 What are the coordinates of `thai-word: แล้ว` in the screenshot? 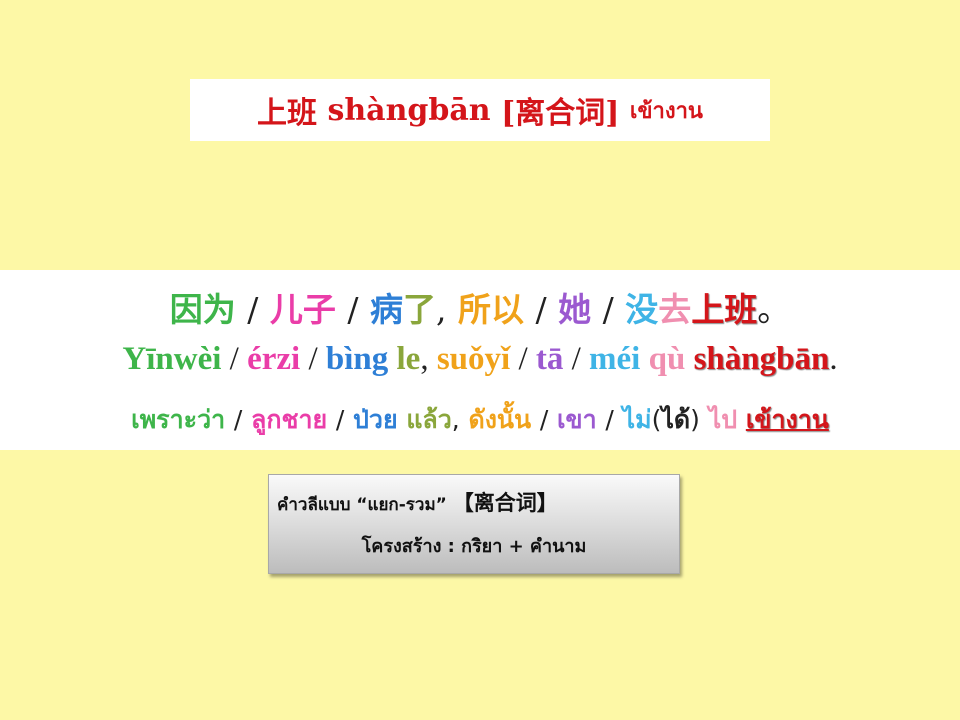 It's located at (429, 419).